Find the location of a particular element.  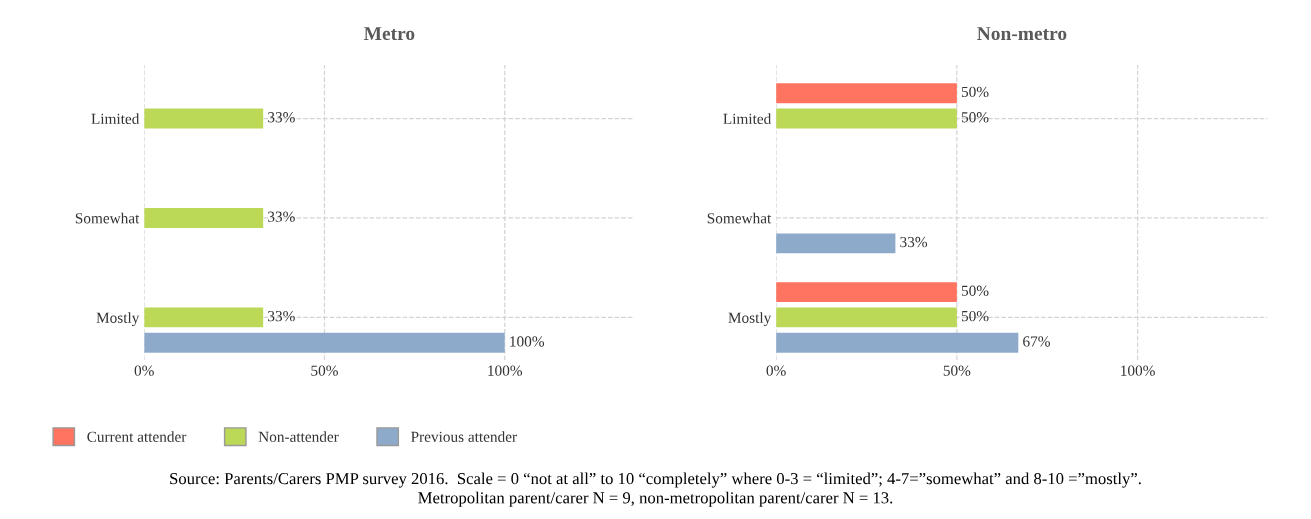

source-note: Source: Parents/Carers PMP survey 2016. Scale = 0 “not at all” to 10 “completely” where 0-3 = “limited”; 4-7=”somewhat” and 8-10 =”mostly”. is located at coordinates (655, 480).